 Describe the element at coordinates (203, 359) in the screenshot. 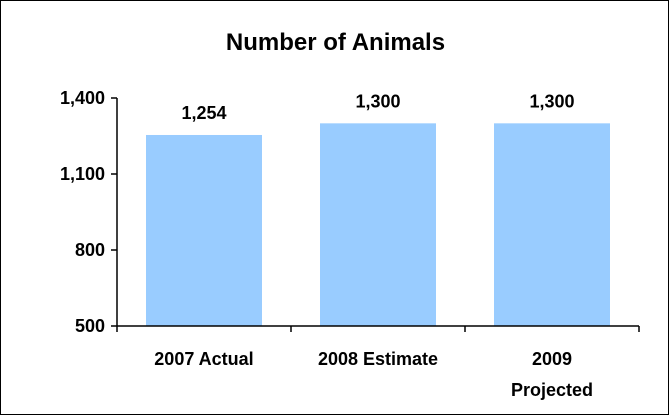

I see `x-tick-label: 2007 Actual` at that location.